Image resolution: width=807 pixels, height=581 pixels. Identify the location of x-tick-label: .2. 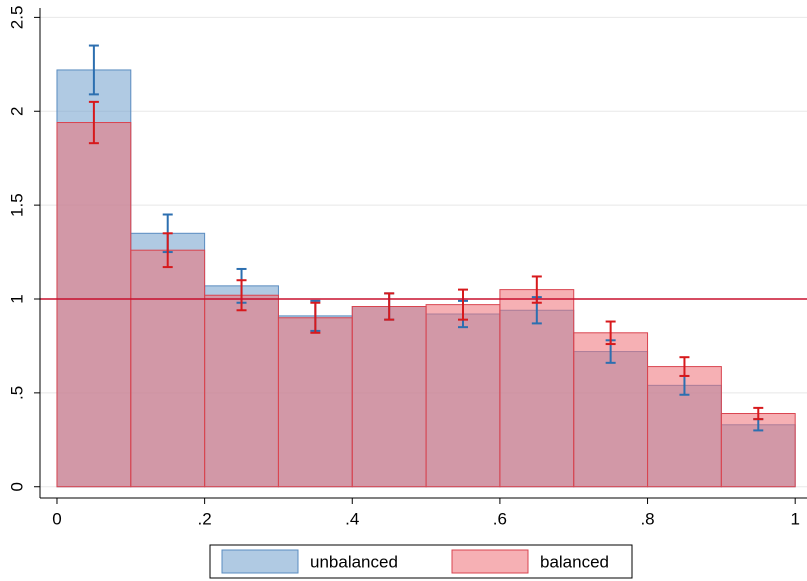
(205, 518).